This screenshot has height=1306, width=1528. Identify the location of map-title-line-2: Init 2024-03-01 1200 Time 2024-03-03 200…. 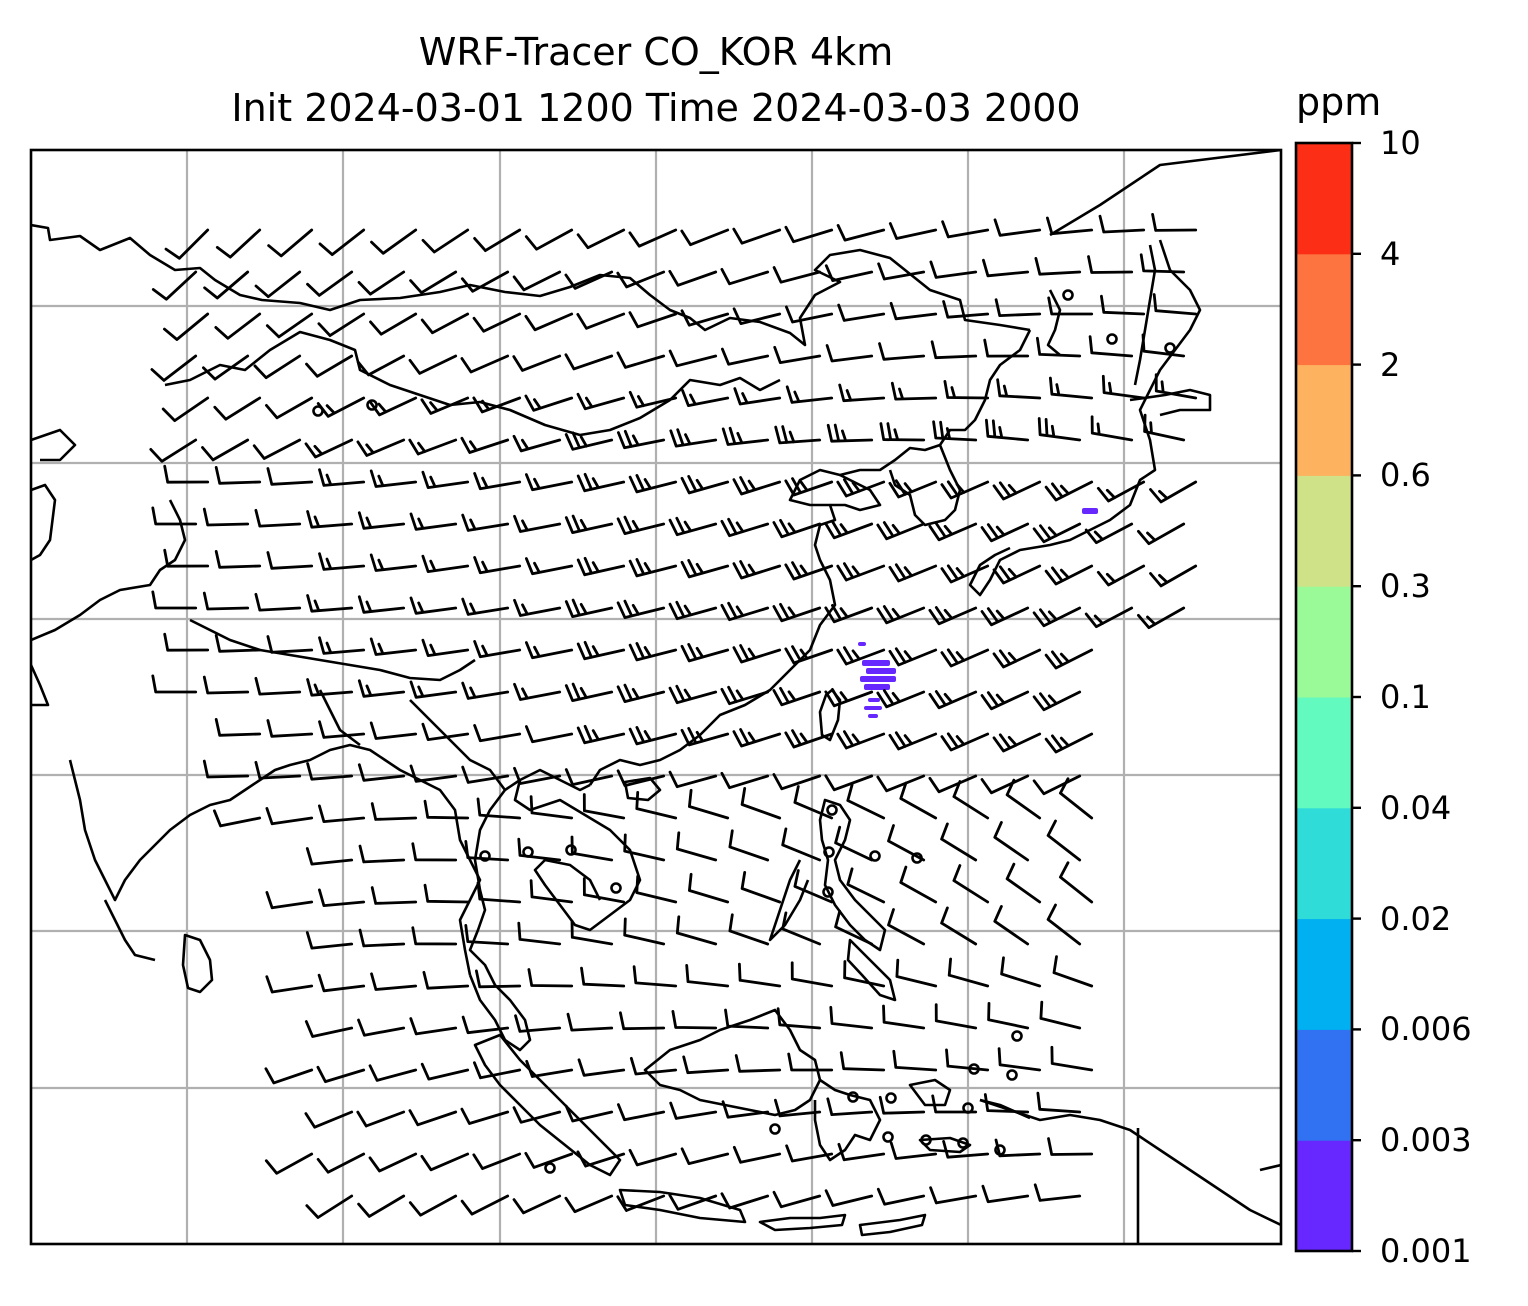
(656, 108).